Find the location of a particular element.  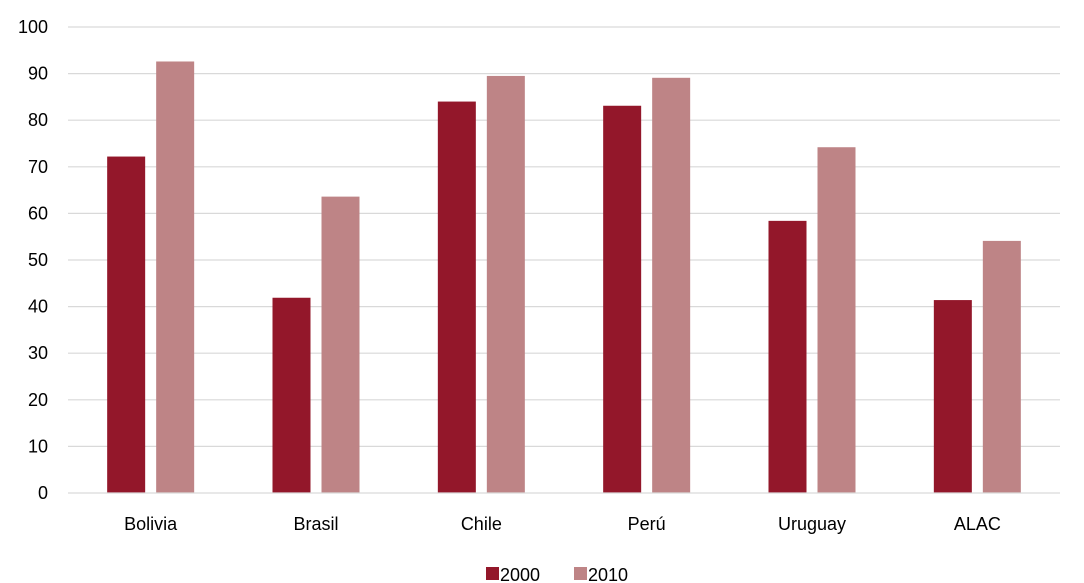

y-tick-label: 10 is located at coordinates (38, 446).